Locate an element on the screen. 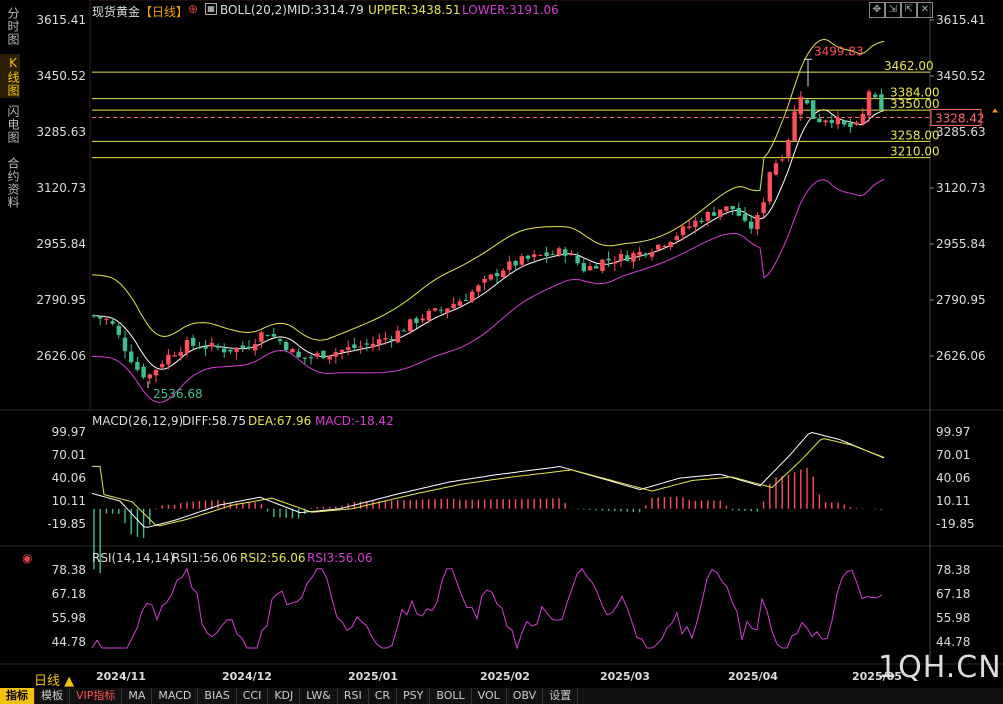 The width and height of the screenshot is (1003, 704). boll-name: BOLL(20,2) is located at coordinates (253, 10).